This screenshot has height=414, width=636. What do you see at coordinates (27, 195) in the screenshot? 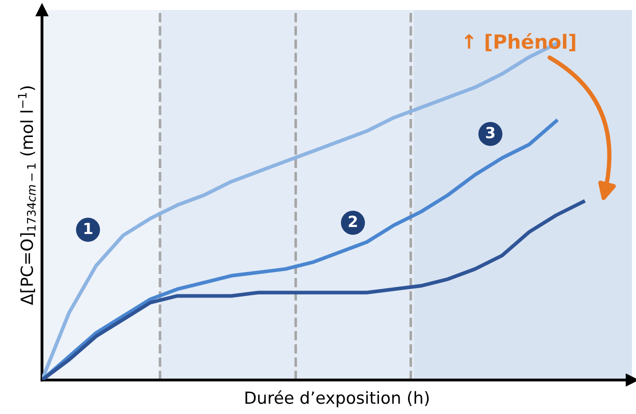
I see `y-axis-title: Δ[PC=O]$_{1734cm−1}$ (mol l$^{−1}$)` at bounding box center [27, 195].